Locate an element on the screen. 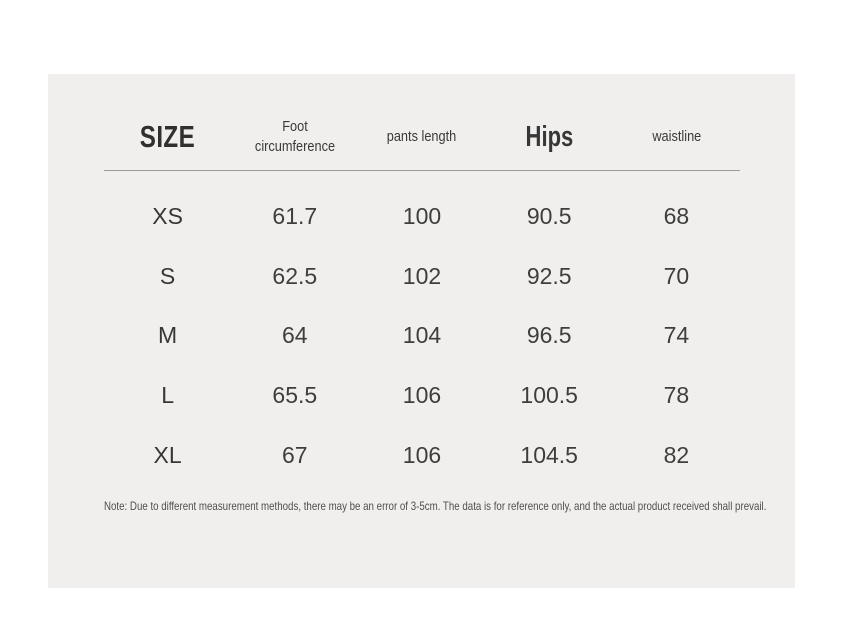 The width and height of the screenshot is (842, 632). column-header-hips-label: Hips is located at coordinates (549, 136).